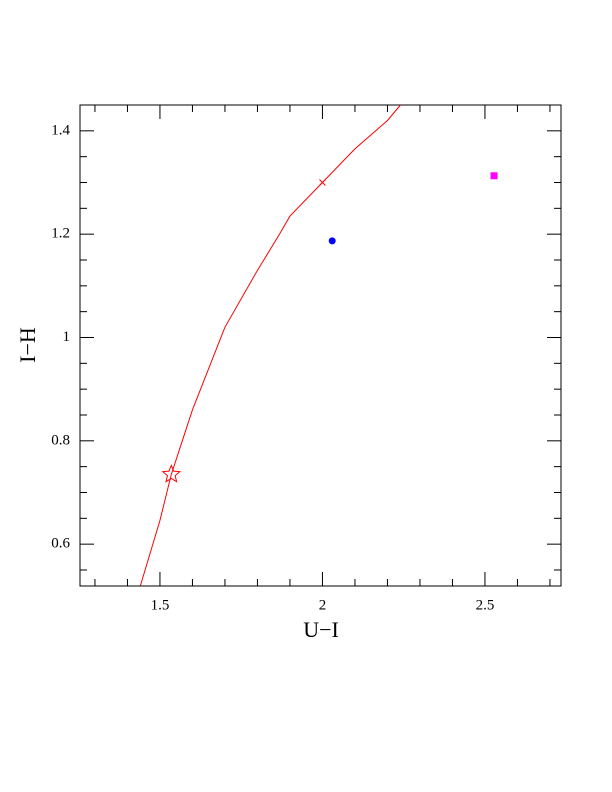 The image size is (612, 792). I want to click on y-tick-label: 1, so click(67, 337).